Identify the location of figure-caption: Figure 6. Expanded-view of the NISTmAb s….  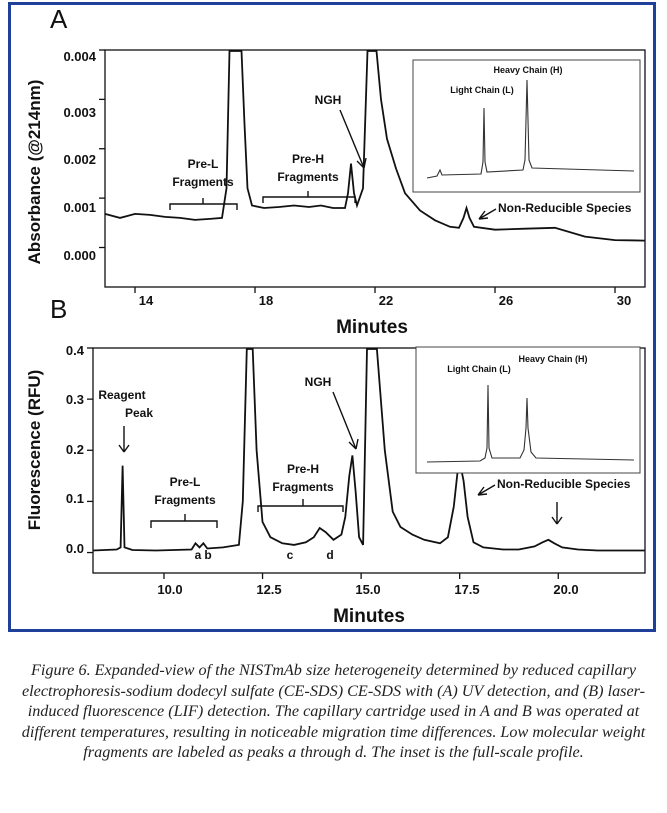
(333, 711).